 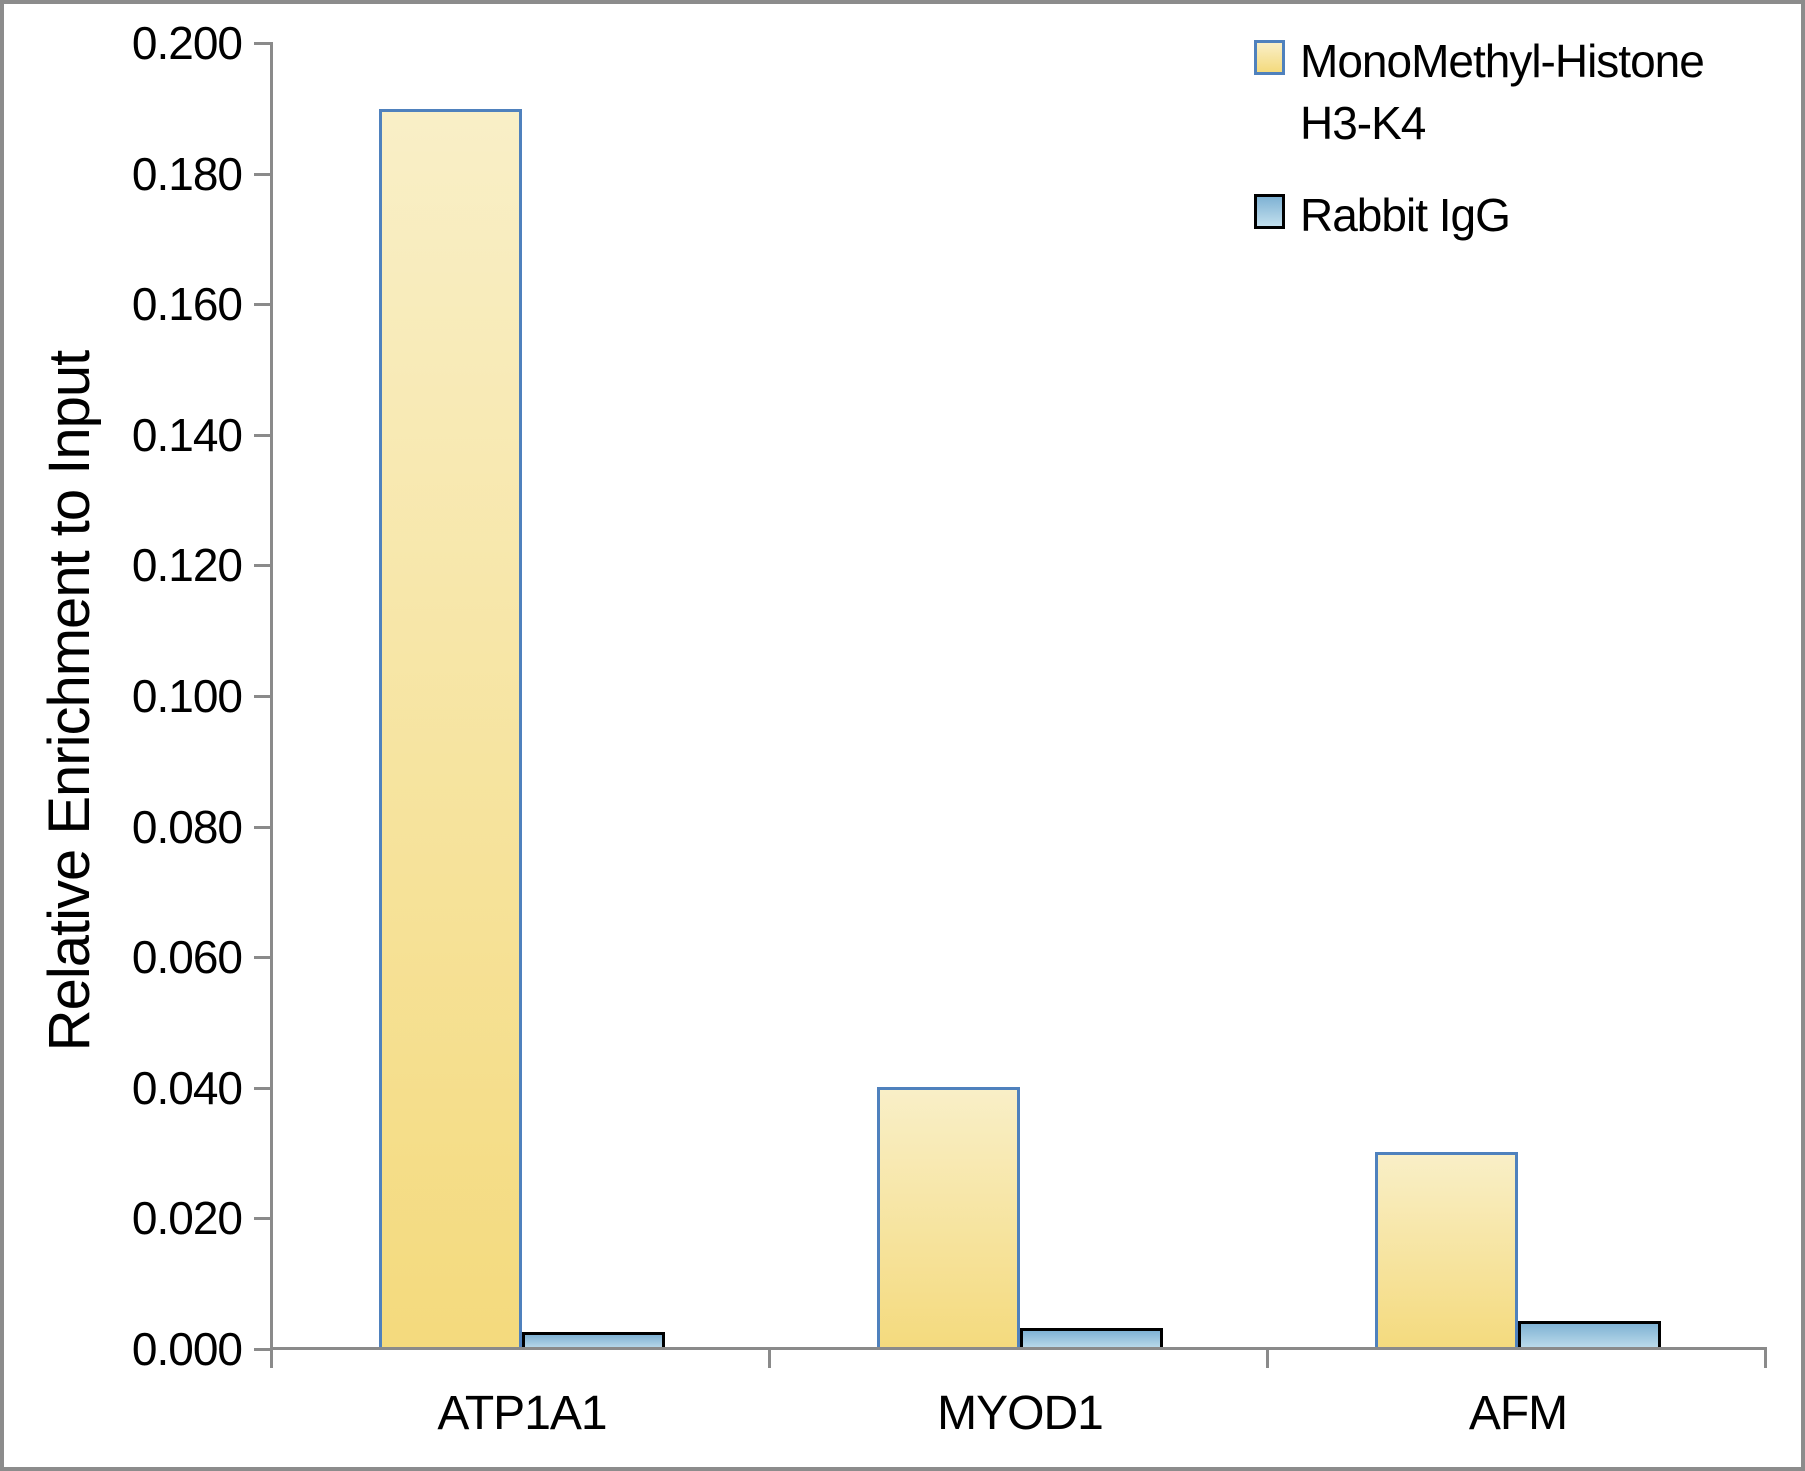 I want to click on bar-monomethyl-myod1, so click(x=948, y=1218).